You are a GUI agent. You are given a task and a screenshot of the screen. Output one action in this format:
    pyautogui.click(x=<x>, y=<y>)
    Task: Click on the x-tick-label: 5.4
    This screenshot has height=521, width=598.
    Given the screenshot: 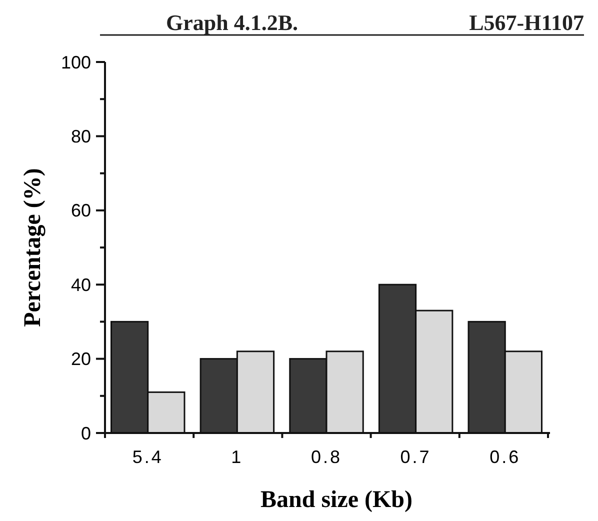 What is the action you would take?
    pyautogui.click(x=148, y=457)
    